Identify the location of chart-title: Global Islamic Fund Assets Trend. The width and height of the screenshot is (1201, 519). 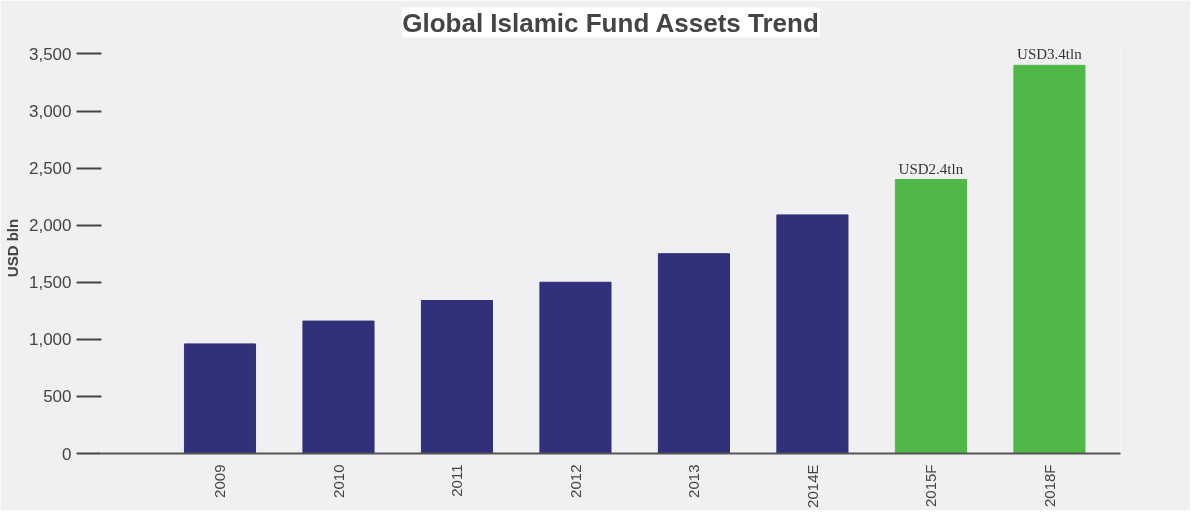
(610, 22).